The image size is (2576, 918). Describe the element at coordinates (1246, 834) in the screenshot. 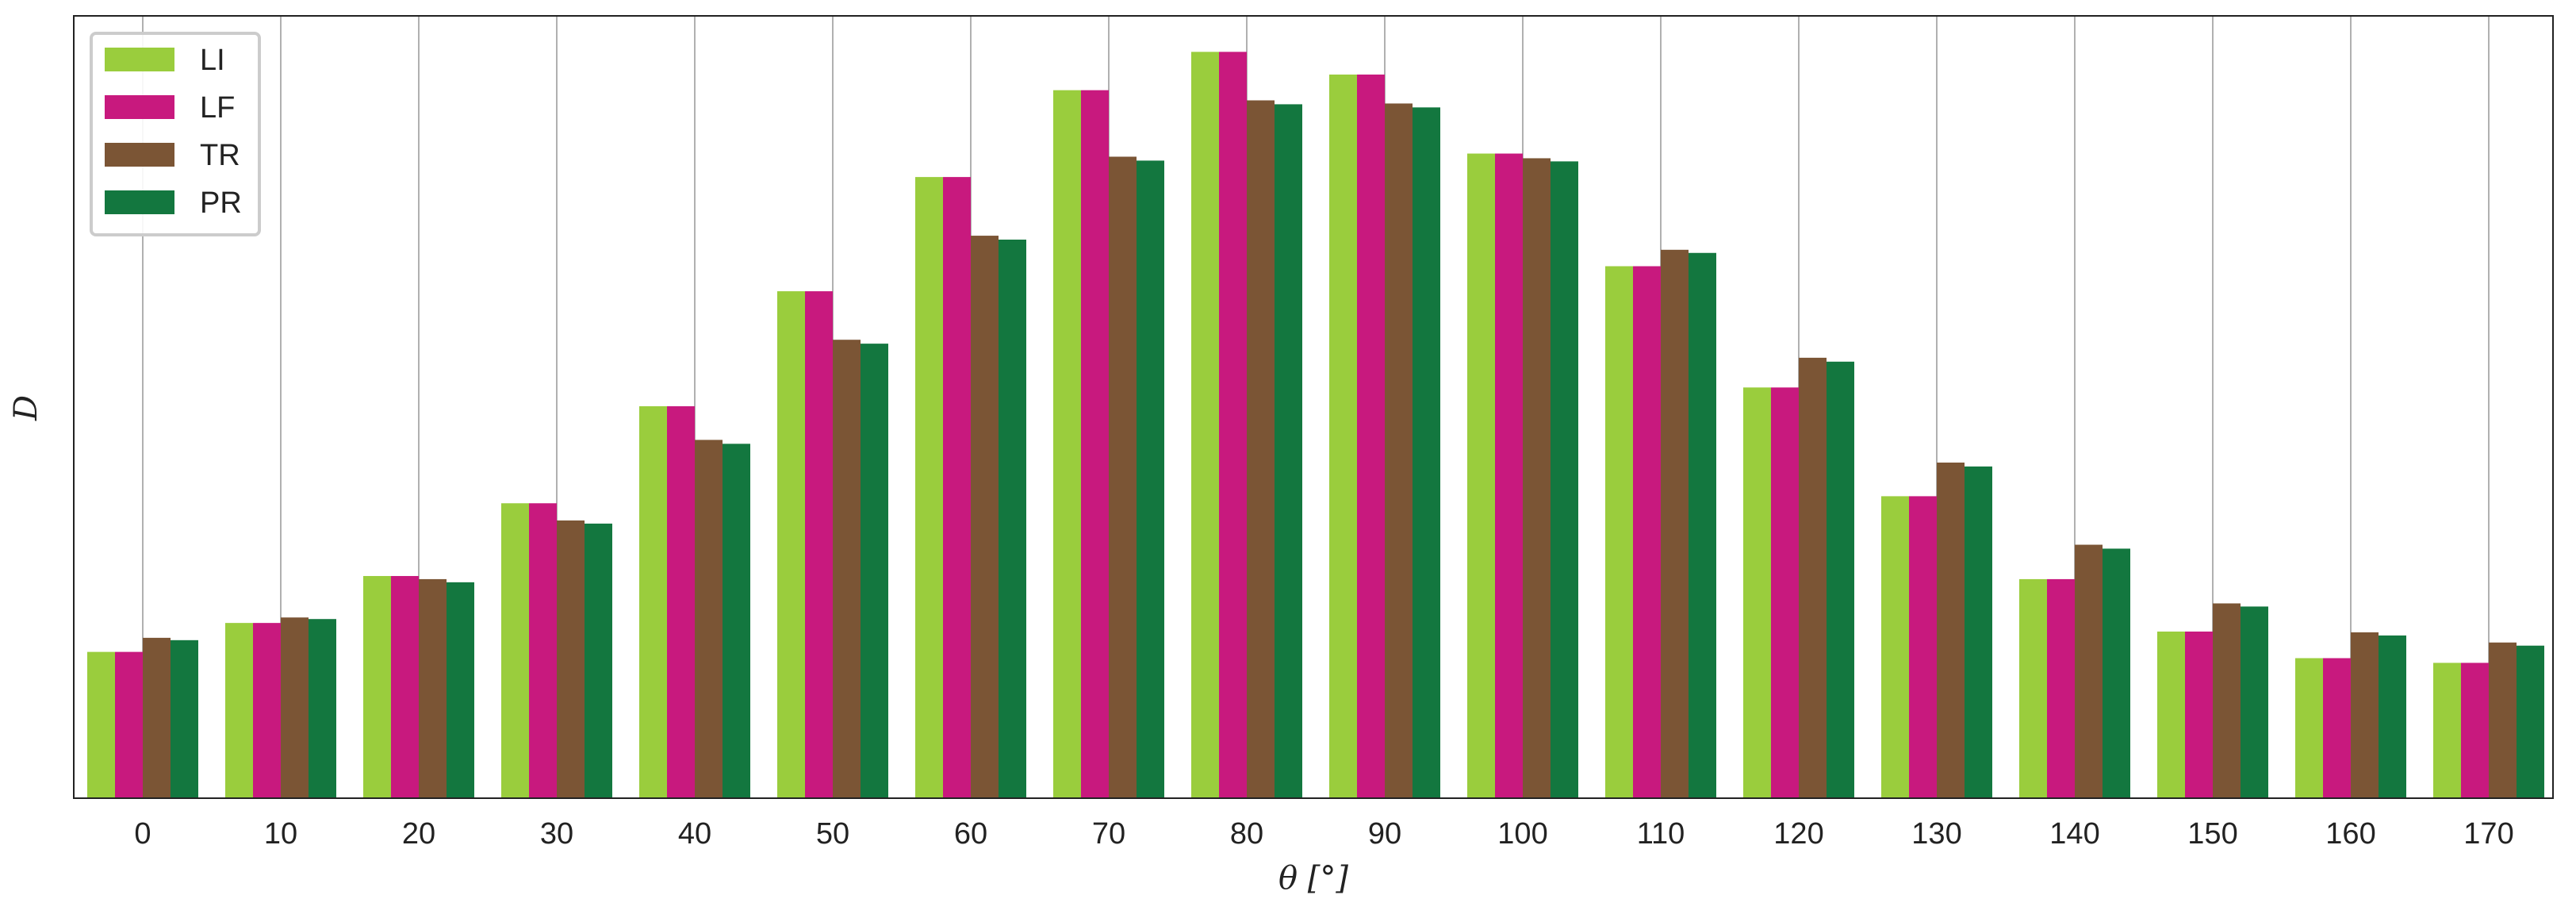

I see `x-tick-label: 80` at that location.